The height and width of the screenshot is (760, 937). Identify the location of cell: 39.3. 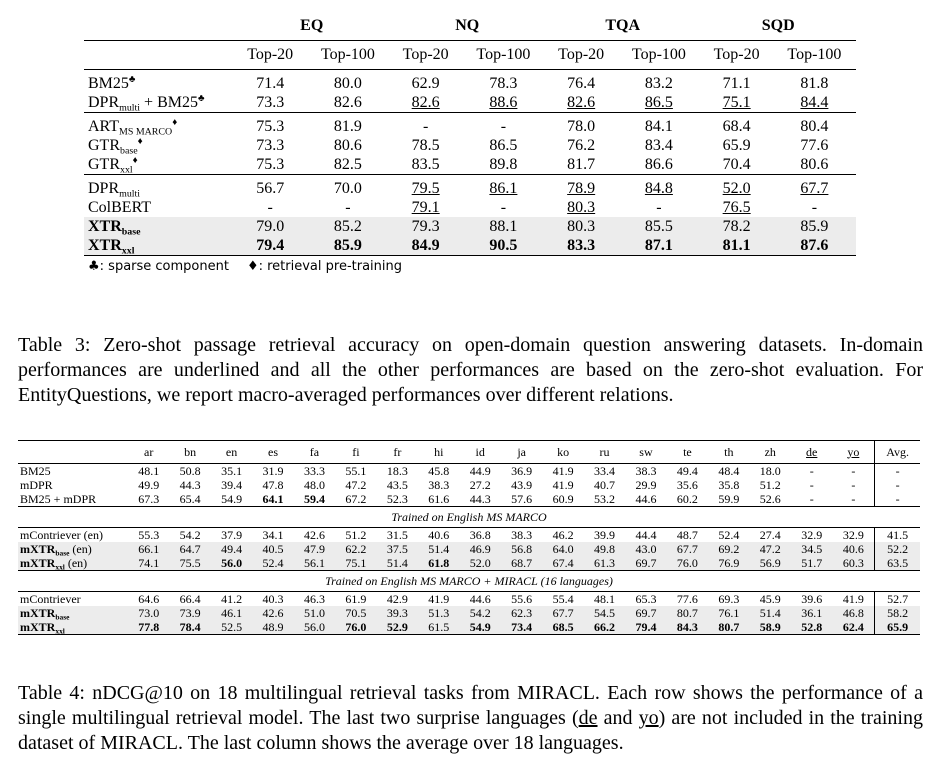
(397, 613).